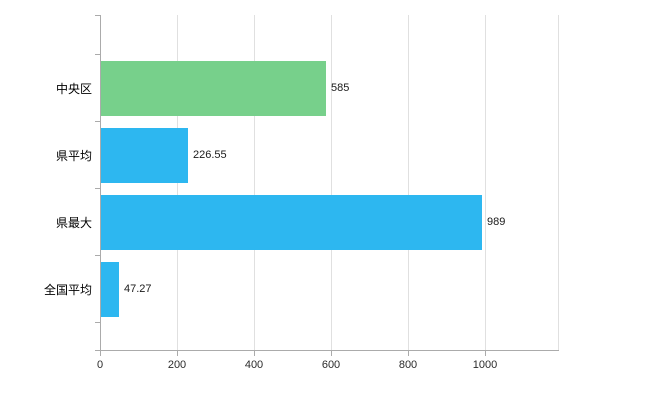 The image size is (650, 400). I want to click on category-label: 中央区, so click(73, 89).